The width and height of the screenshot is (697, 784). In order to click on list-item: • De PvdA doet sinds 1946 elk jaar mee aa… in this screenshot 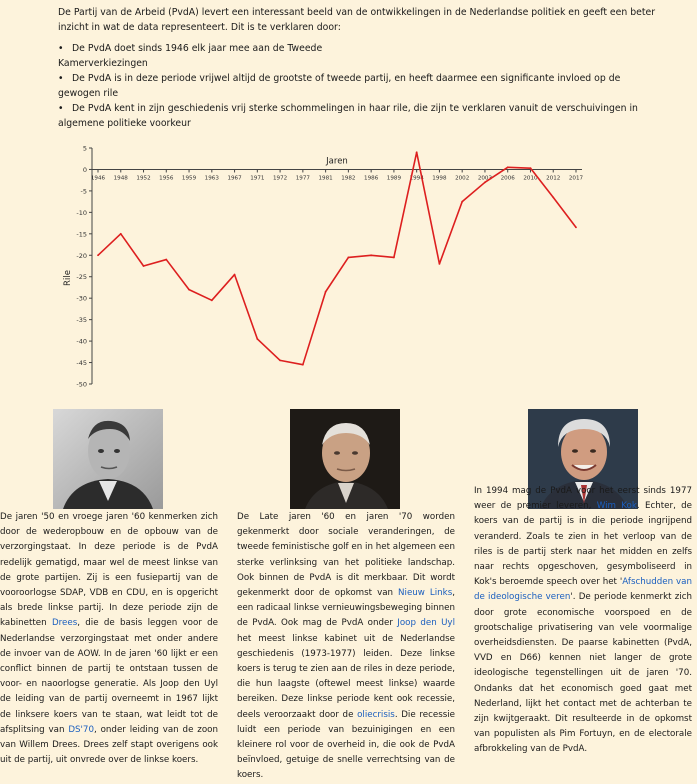, I will do `click(368, 56)`.